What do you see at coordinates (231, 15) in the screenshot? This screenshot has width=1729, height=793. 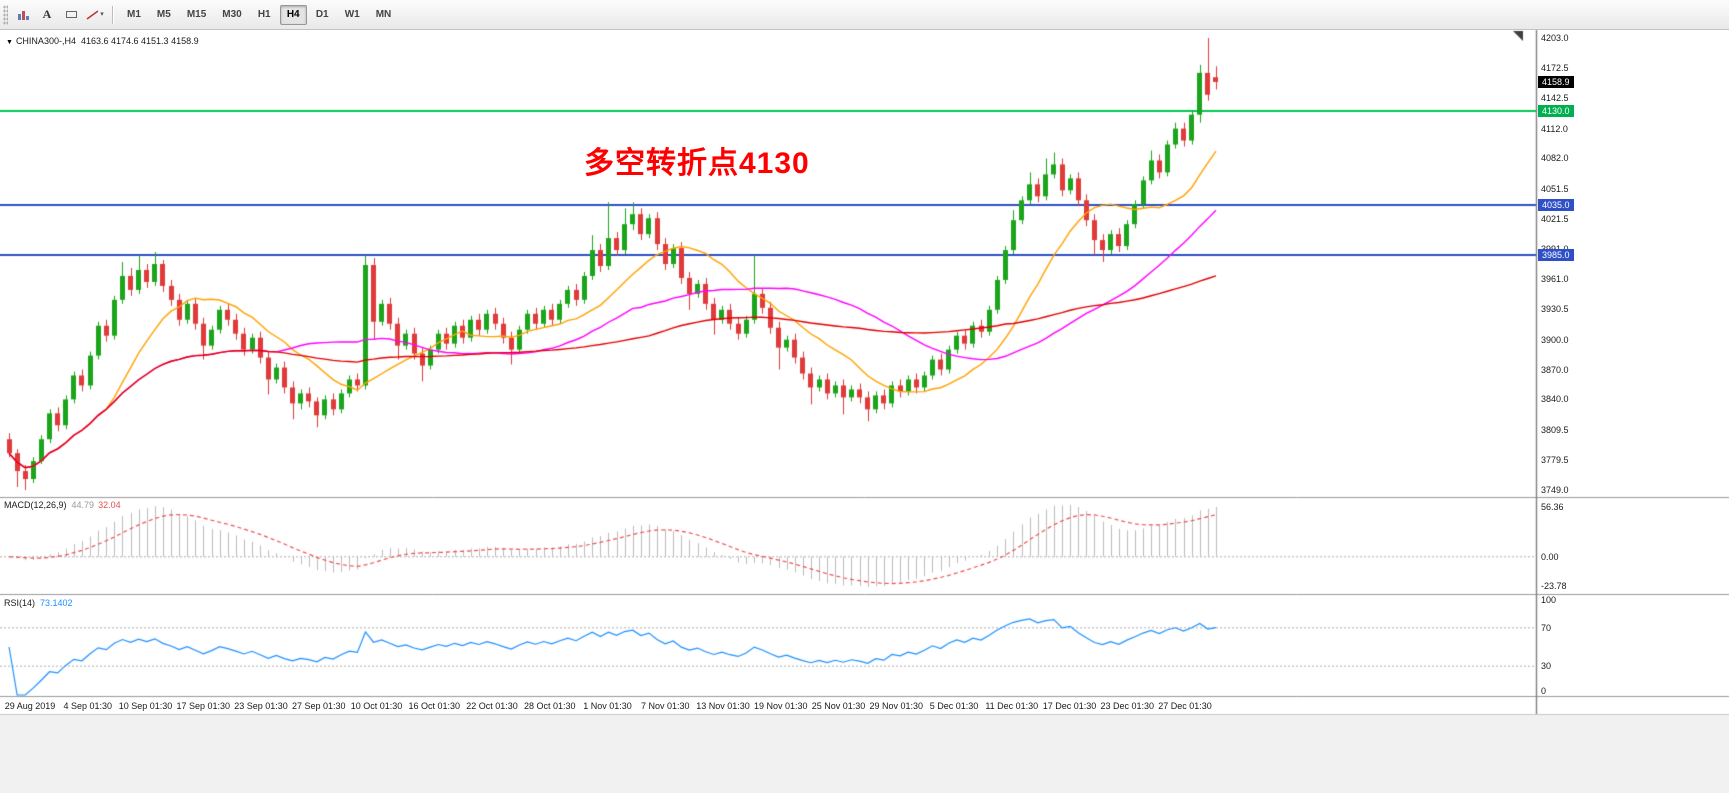 I see `timeframe-button-M30: M30` at bounding box center [231, 15].